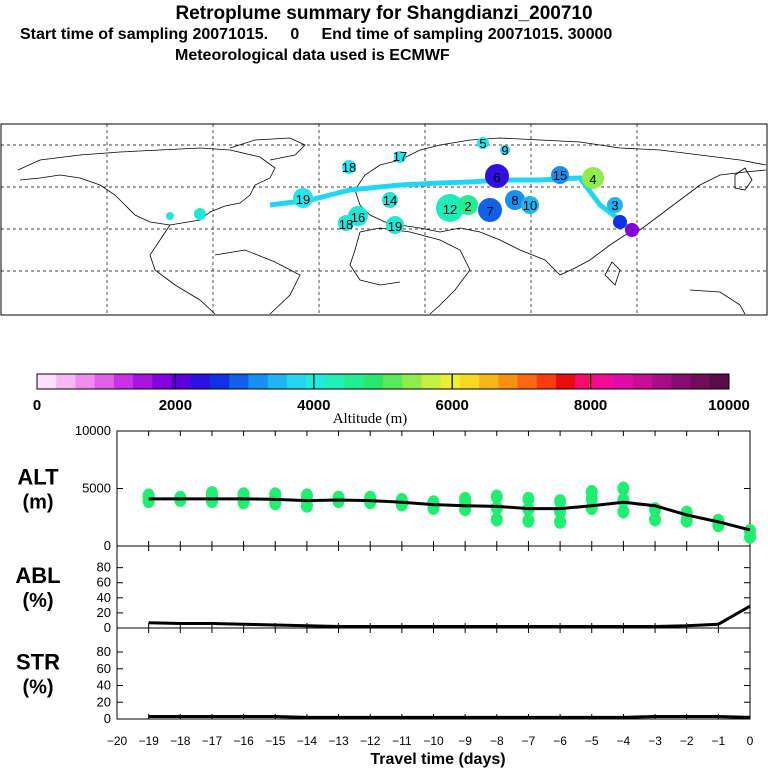  Describe the element at coordinates (433, 741) in the screenshot. I see `x-tick-label: −10` at that location.